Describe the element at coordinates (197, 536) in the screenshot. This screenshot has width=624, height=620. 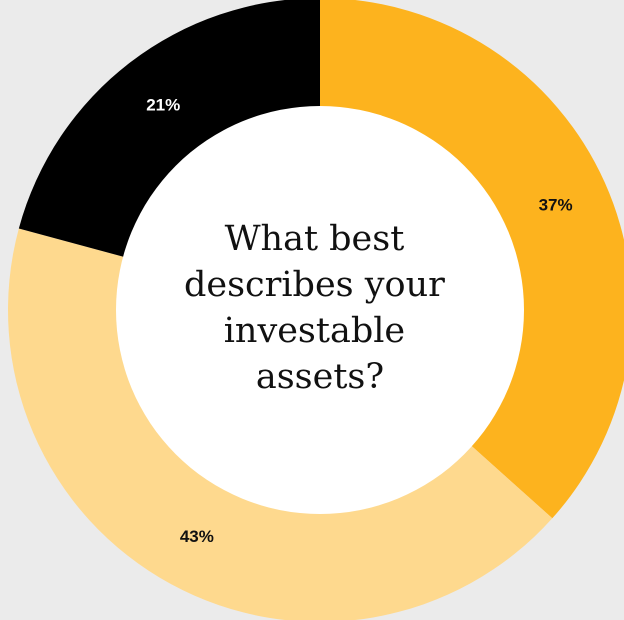
I see `slice-2-label: 43%` at that location.